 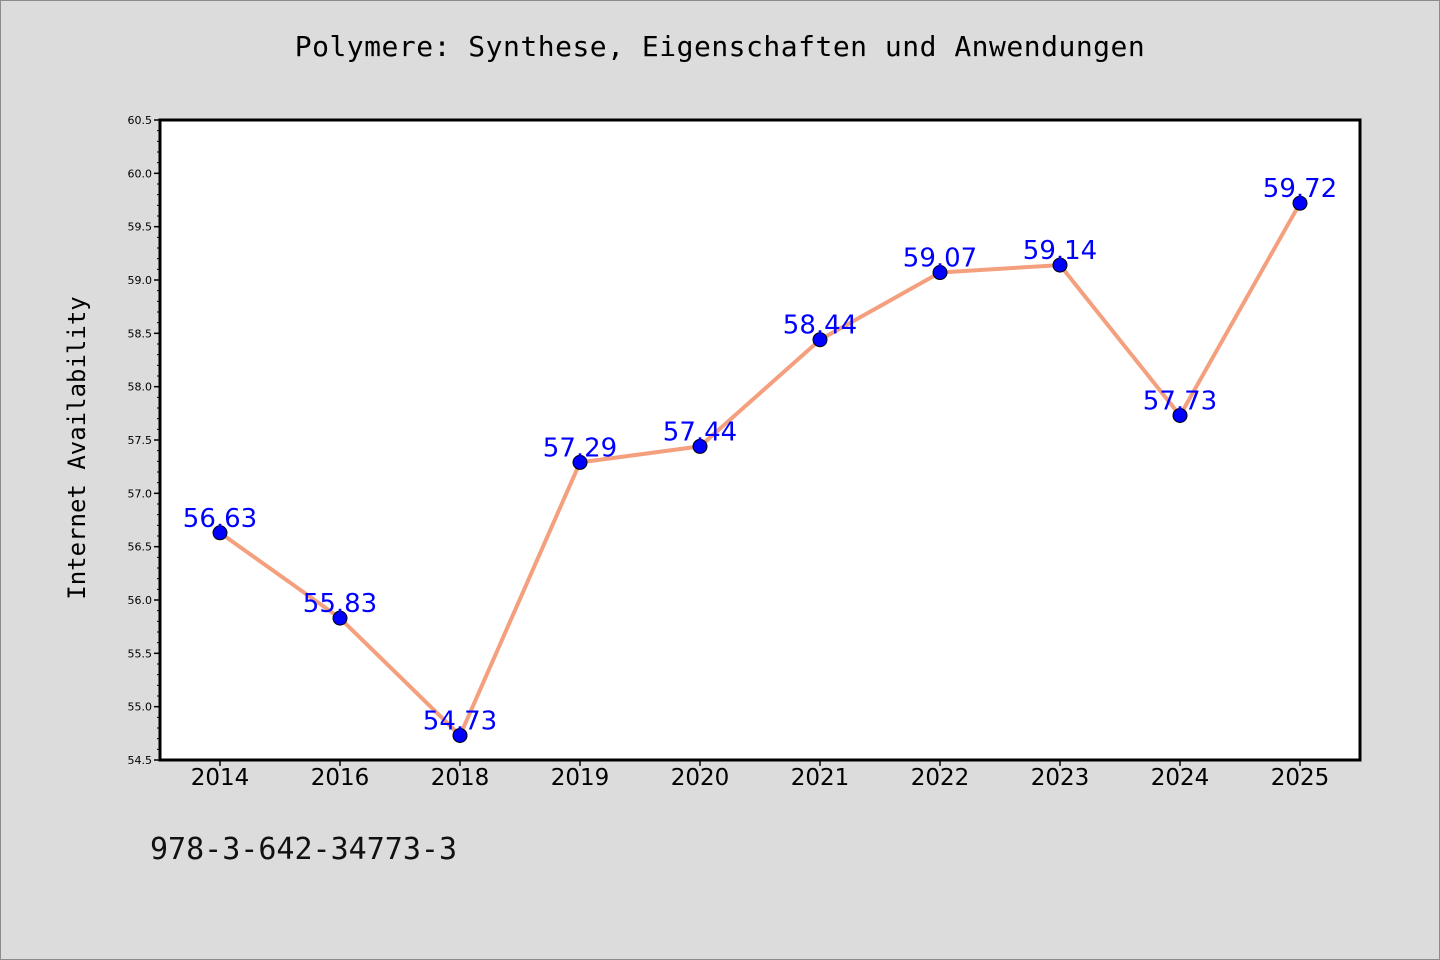 I want to click on data-label: 59.07, so click(x=940, y=259).